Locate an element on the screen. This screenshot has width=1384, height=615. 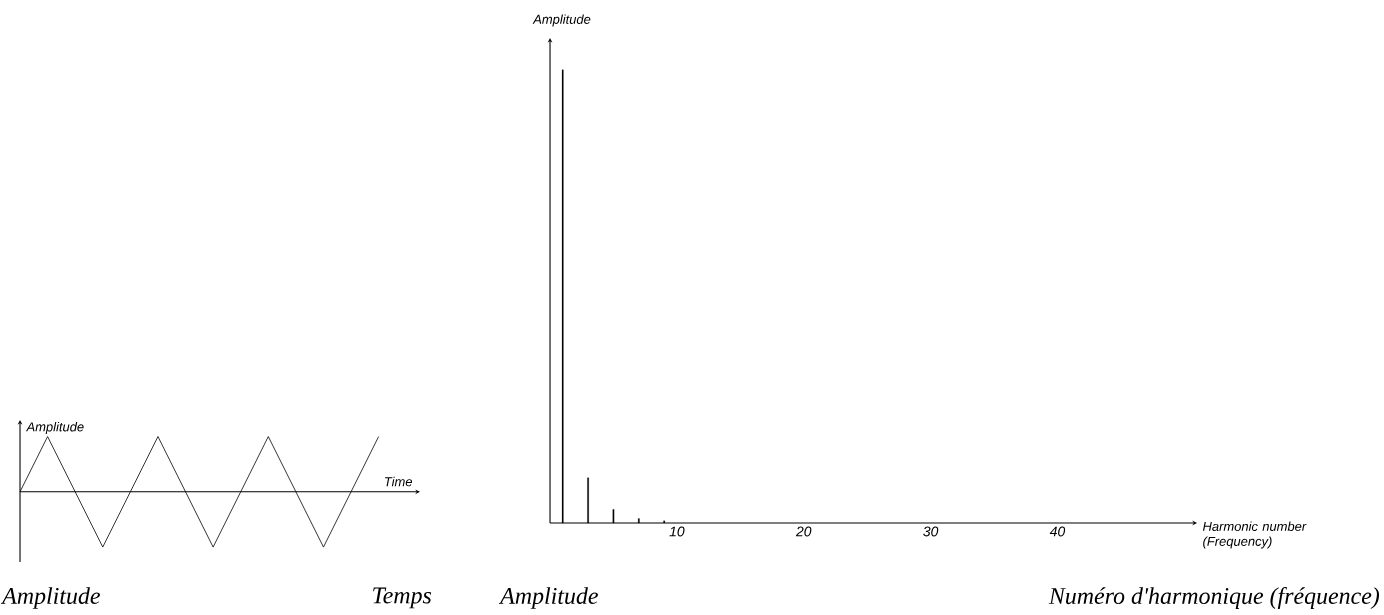
text: Temps is located at coordinates (402, 598).